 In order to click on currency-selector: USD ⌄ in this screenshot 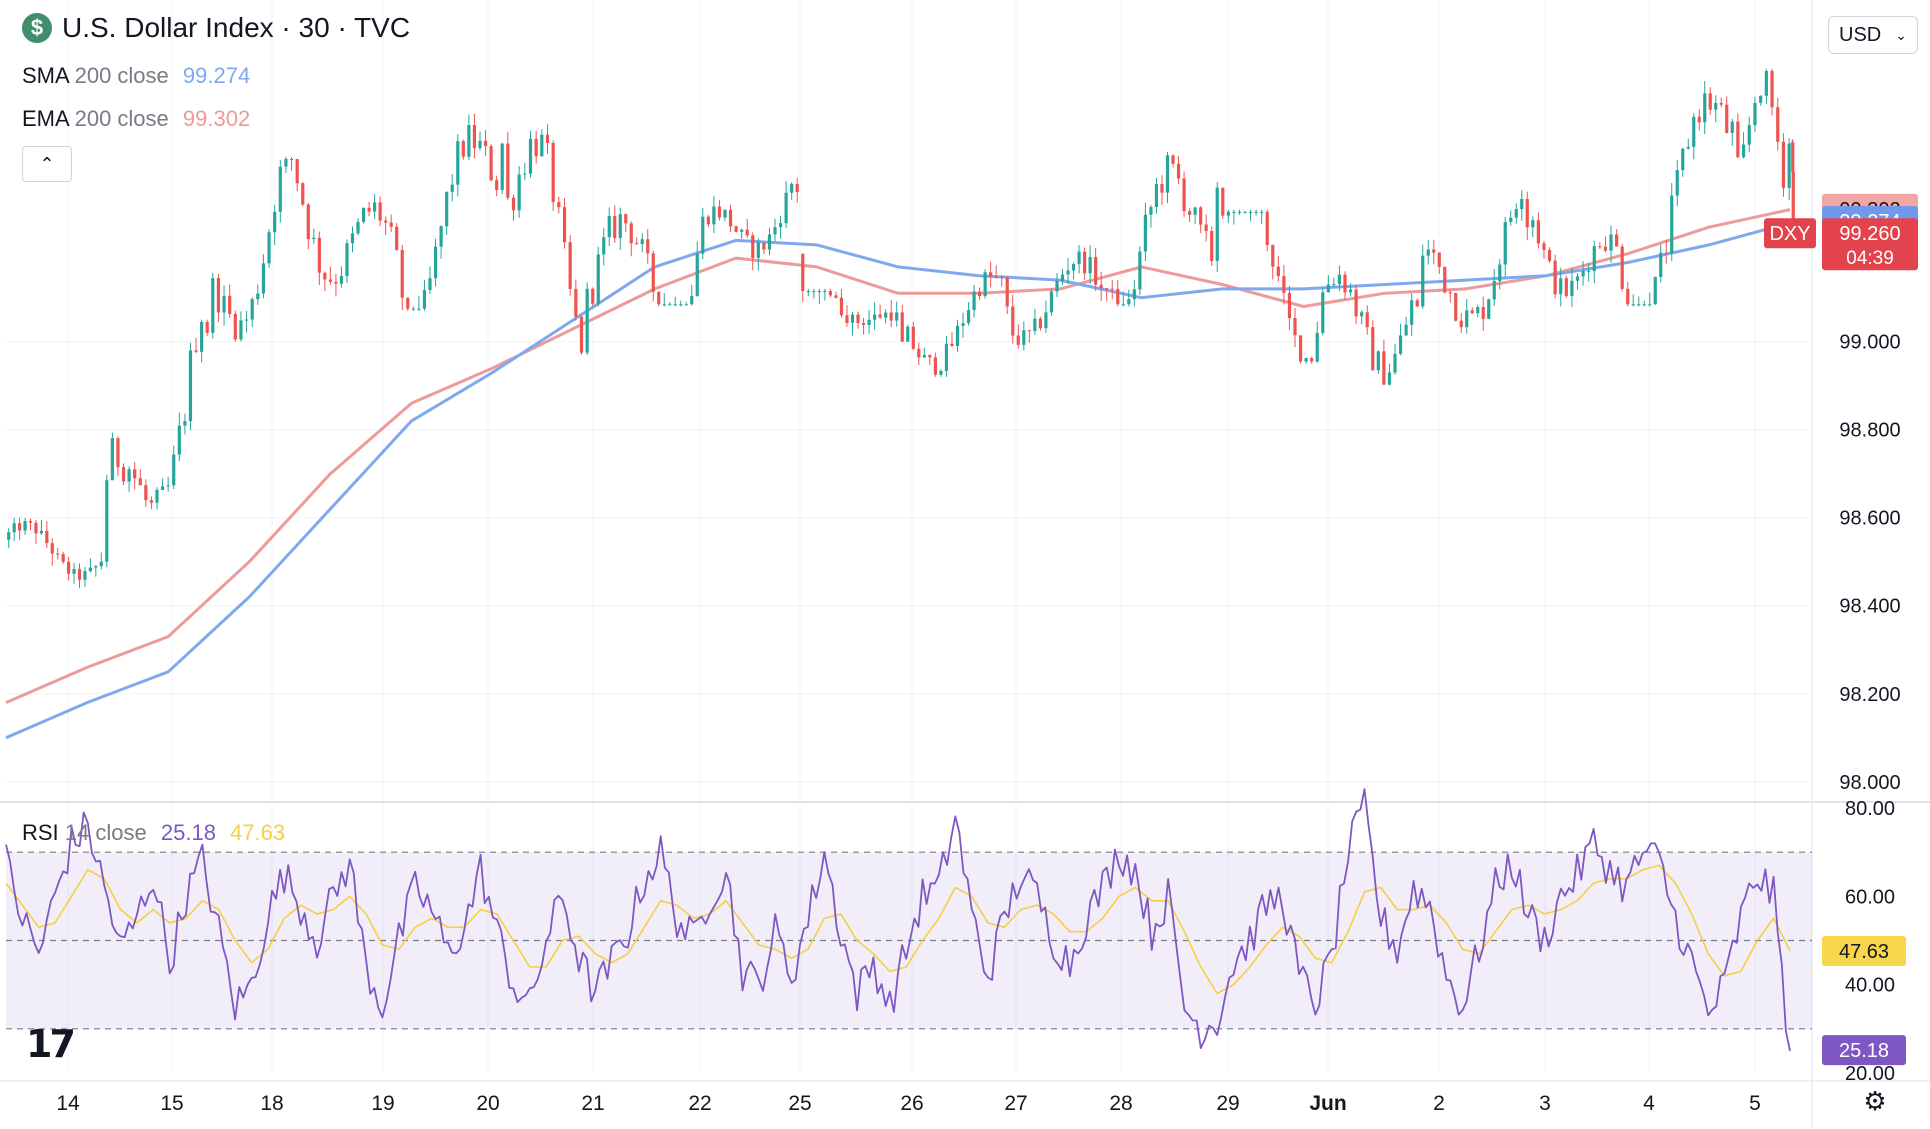, I will do `click(1873, 35)`.